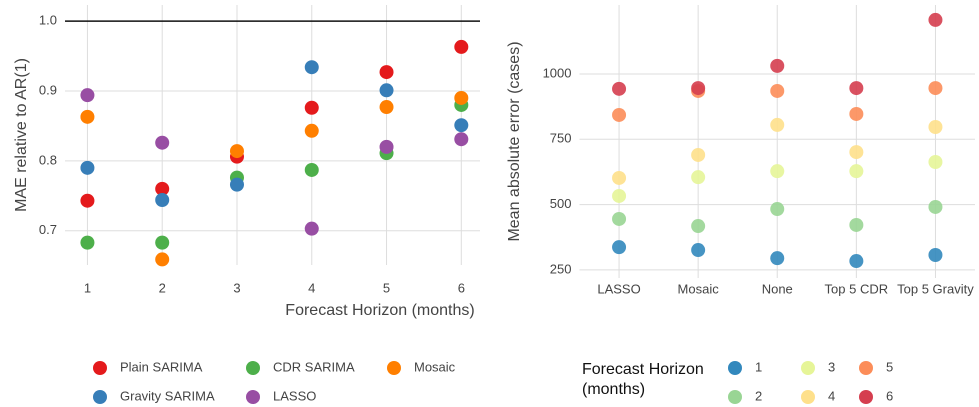 This screenshot has width=979, height=407. Describe the element at coordinates (48, 20) in the screenshot. I see `y-tick-label: 1.0` at that location.